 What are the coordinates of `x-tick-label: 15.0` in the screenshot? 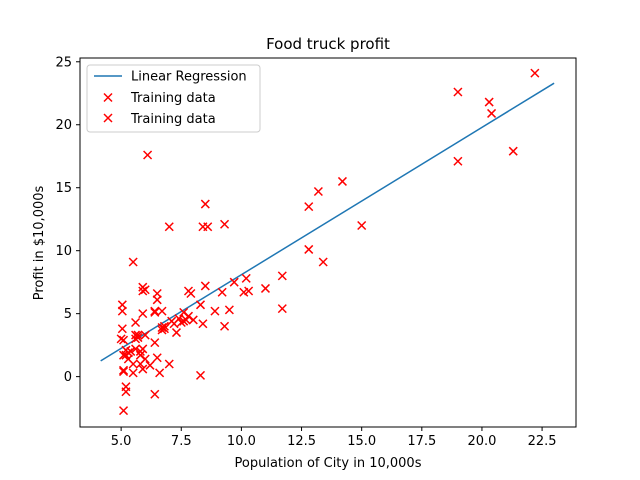 It's located at (361, 441).